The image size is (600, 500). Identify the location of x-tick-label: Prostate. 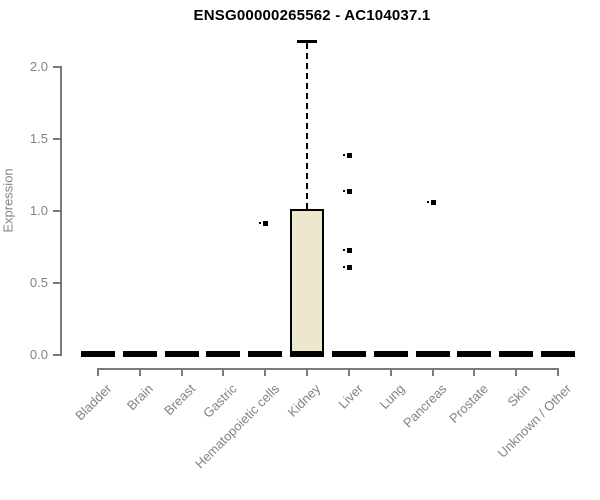
(468, 403).